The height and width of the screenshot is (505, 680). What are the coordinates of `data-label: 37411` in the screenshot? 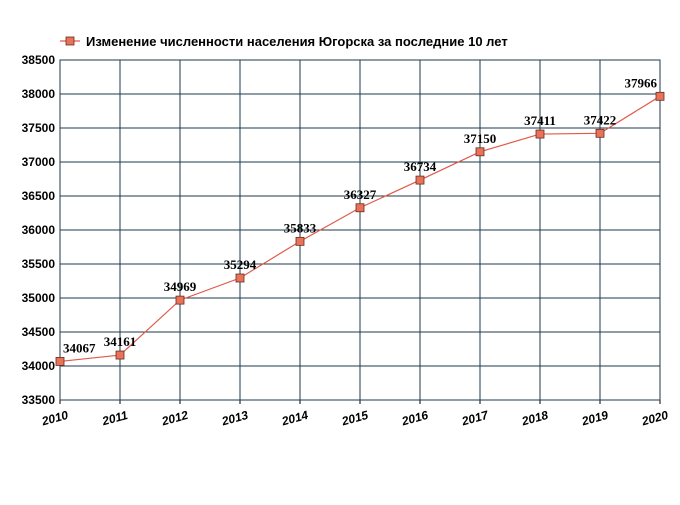 It's located at (540, 120).